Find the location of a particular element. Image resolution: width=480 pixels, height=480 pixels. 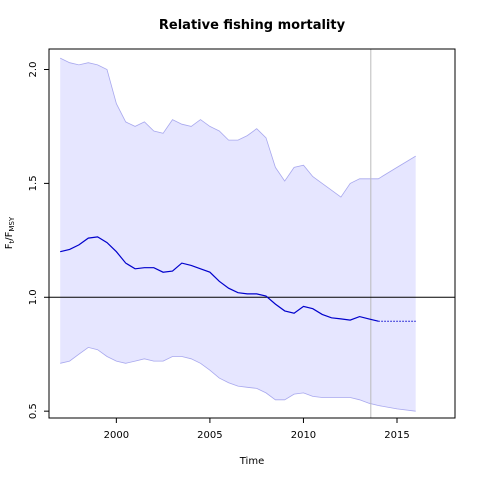

y-axis: 0.5 1.0 1.5 2.0 is located at coordinates (38, 240).